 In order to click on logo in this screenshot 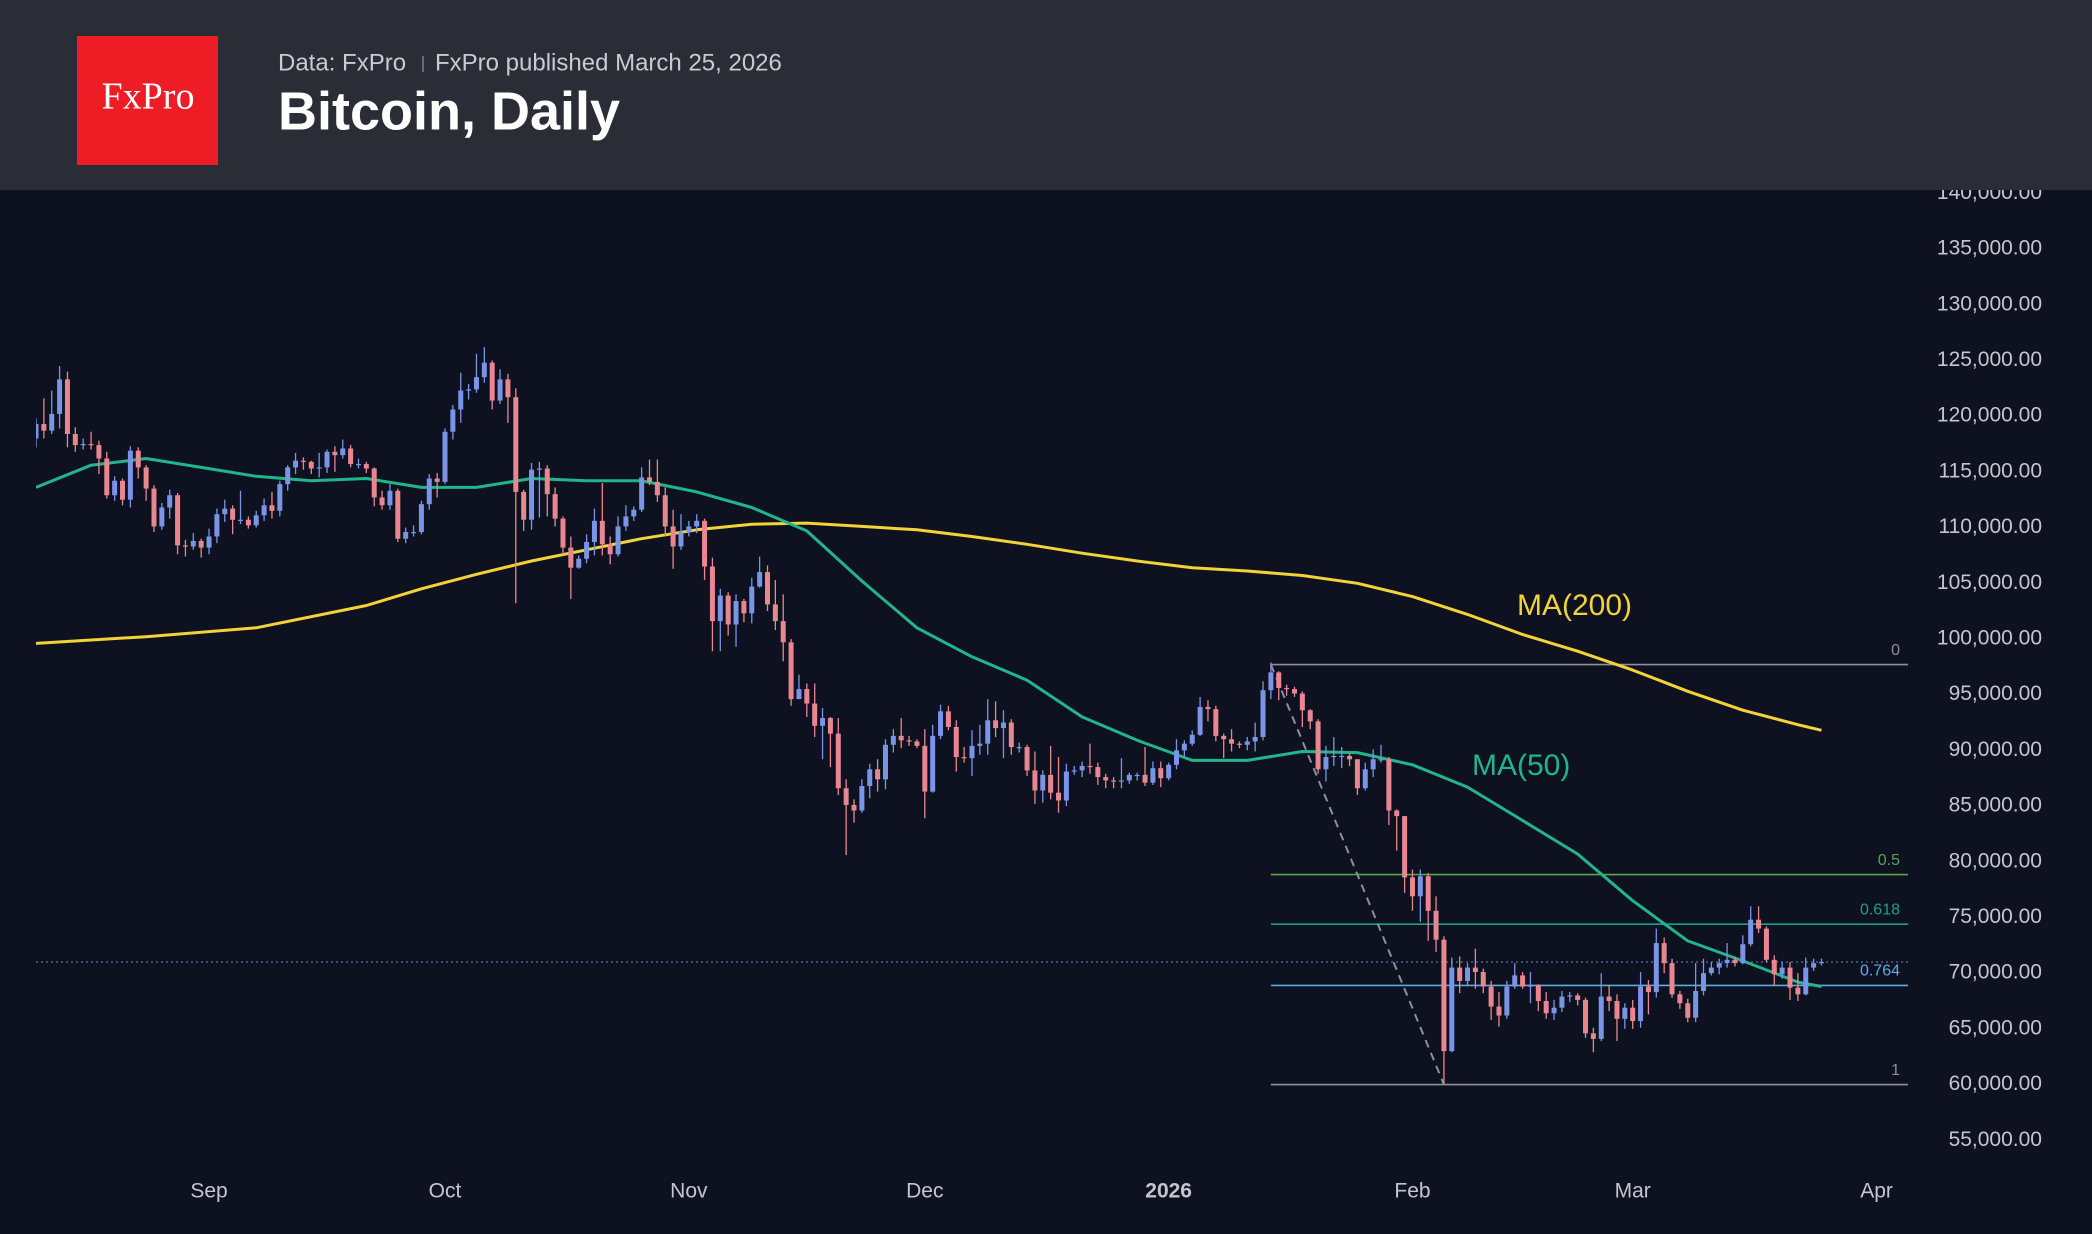, I will do `click(147, 100)`.